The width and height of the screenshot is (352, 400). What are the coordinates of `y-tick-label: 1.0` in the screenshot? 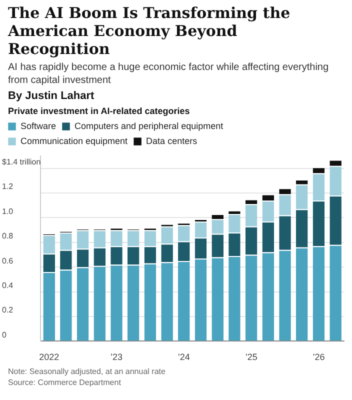 It's located at (8, 211).